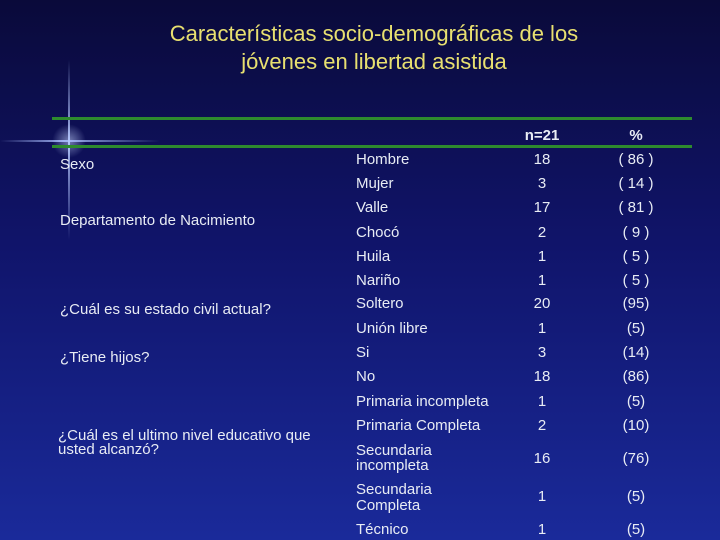 The width and height of the screenshot is (720, 540). Describe the element at coordinates (636, 352) in the screenshot. I see `percent-si: (14)` at that location.